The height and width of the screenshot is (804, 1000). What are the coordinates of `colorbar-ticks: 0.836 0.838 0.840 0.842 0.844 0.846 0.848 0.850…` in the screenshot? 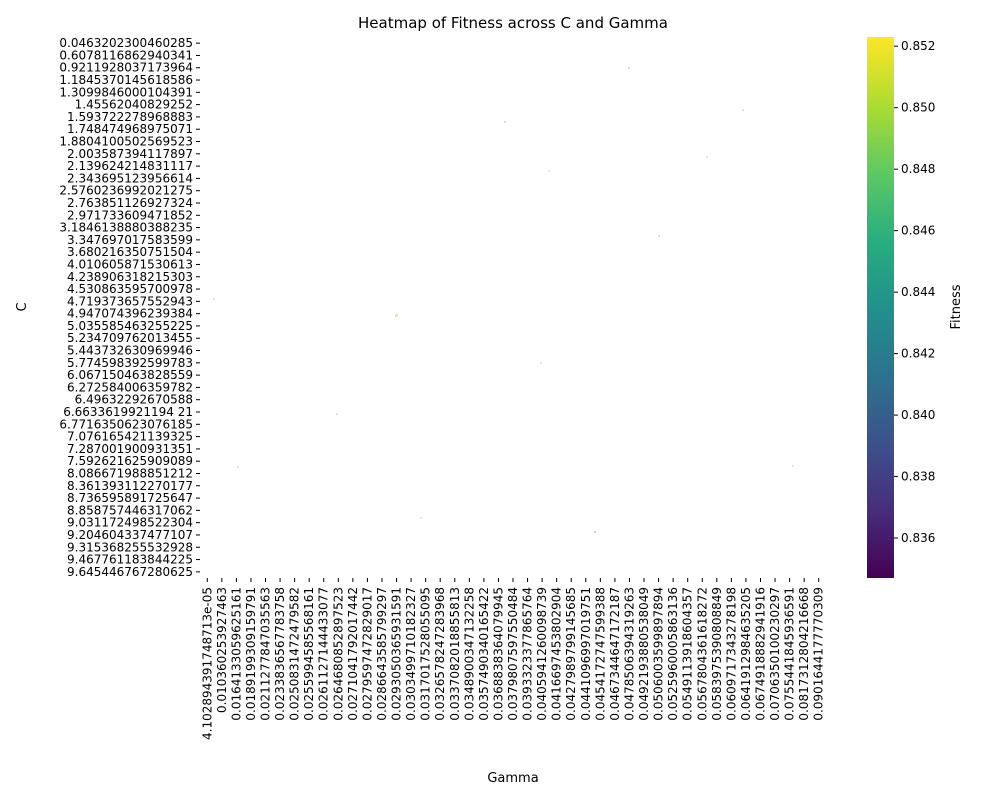 It's located at (914, 292).